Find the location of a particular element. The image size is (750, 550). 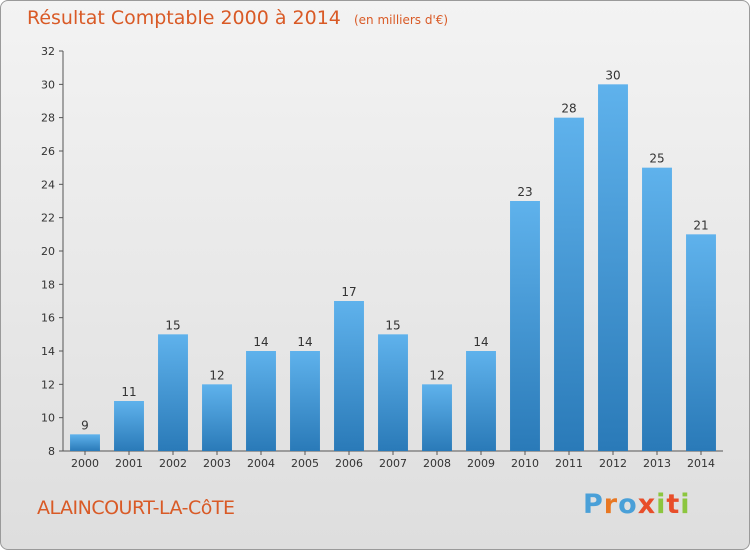

x-tick-label: 2001 is located at coordinates (129, 463).